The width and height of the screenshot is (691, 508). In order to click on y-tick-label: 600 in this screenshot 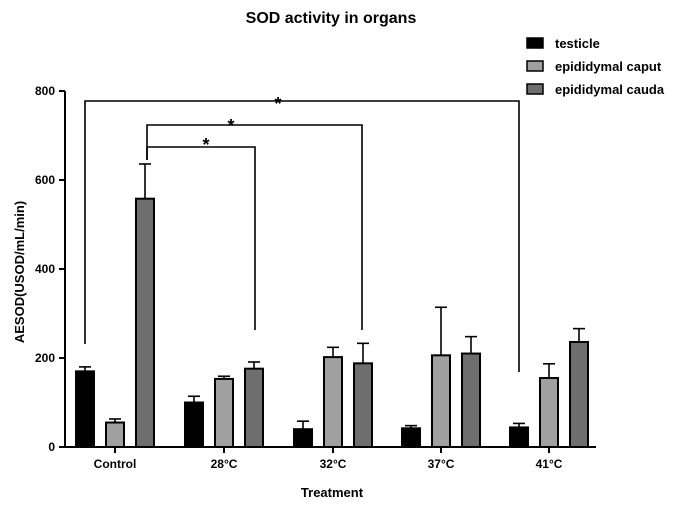, I will do `click(45, 180)`.